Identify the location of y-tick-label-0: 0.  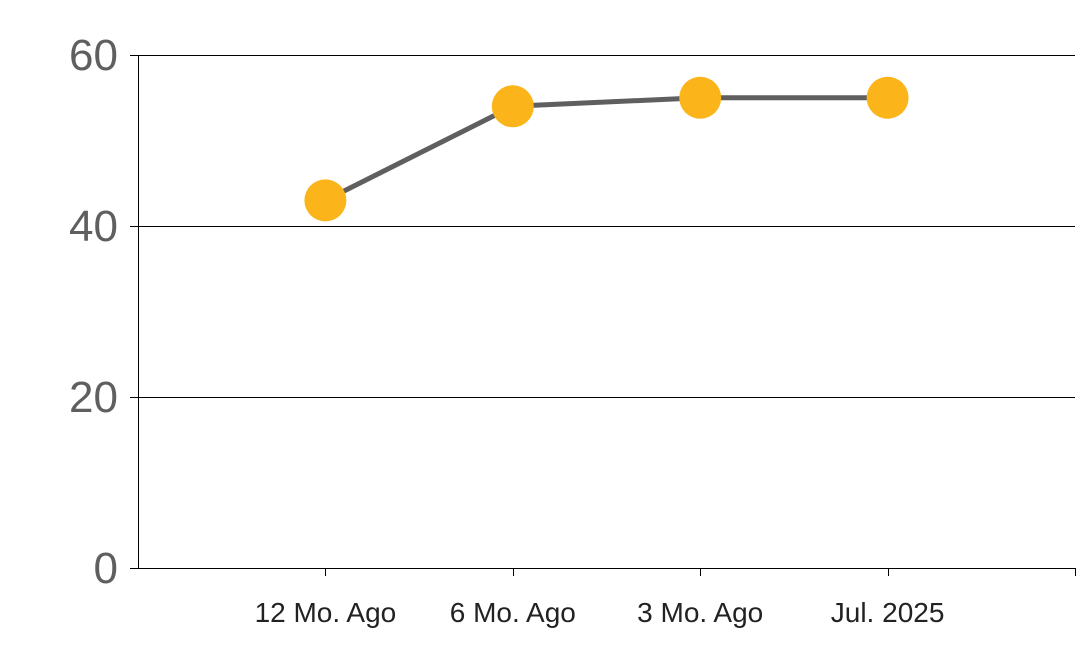
(106, 568).